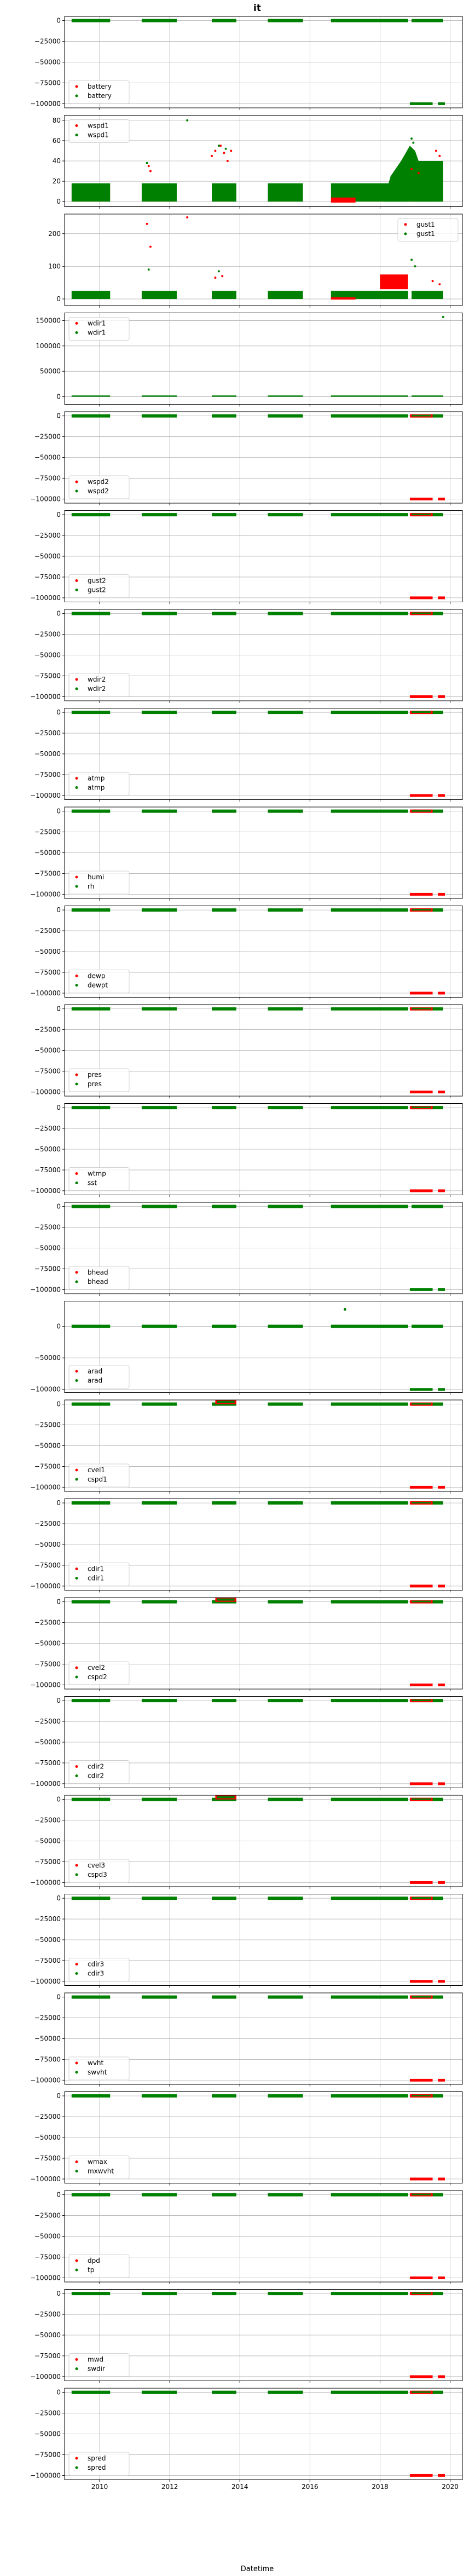 Image resolution: width=475 pixels, height=2576 pixels. Describe the element at coordinates (428, 230) in the screenshot. I see `legend: gust1 gust1` at that location.